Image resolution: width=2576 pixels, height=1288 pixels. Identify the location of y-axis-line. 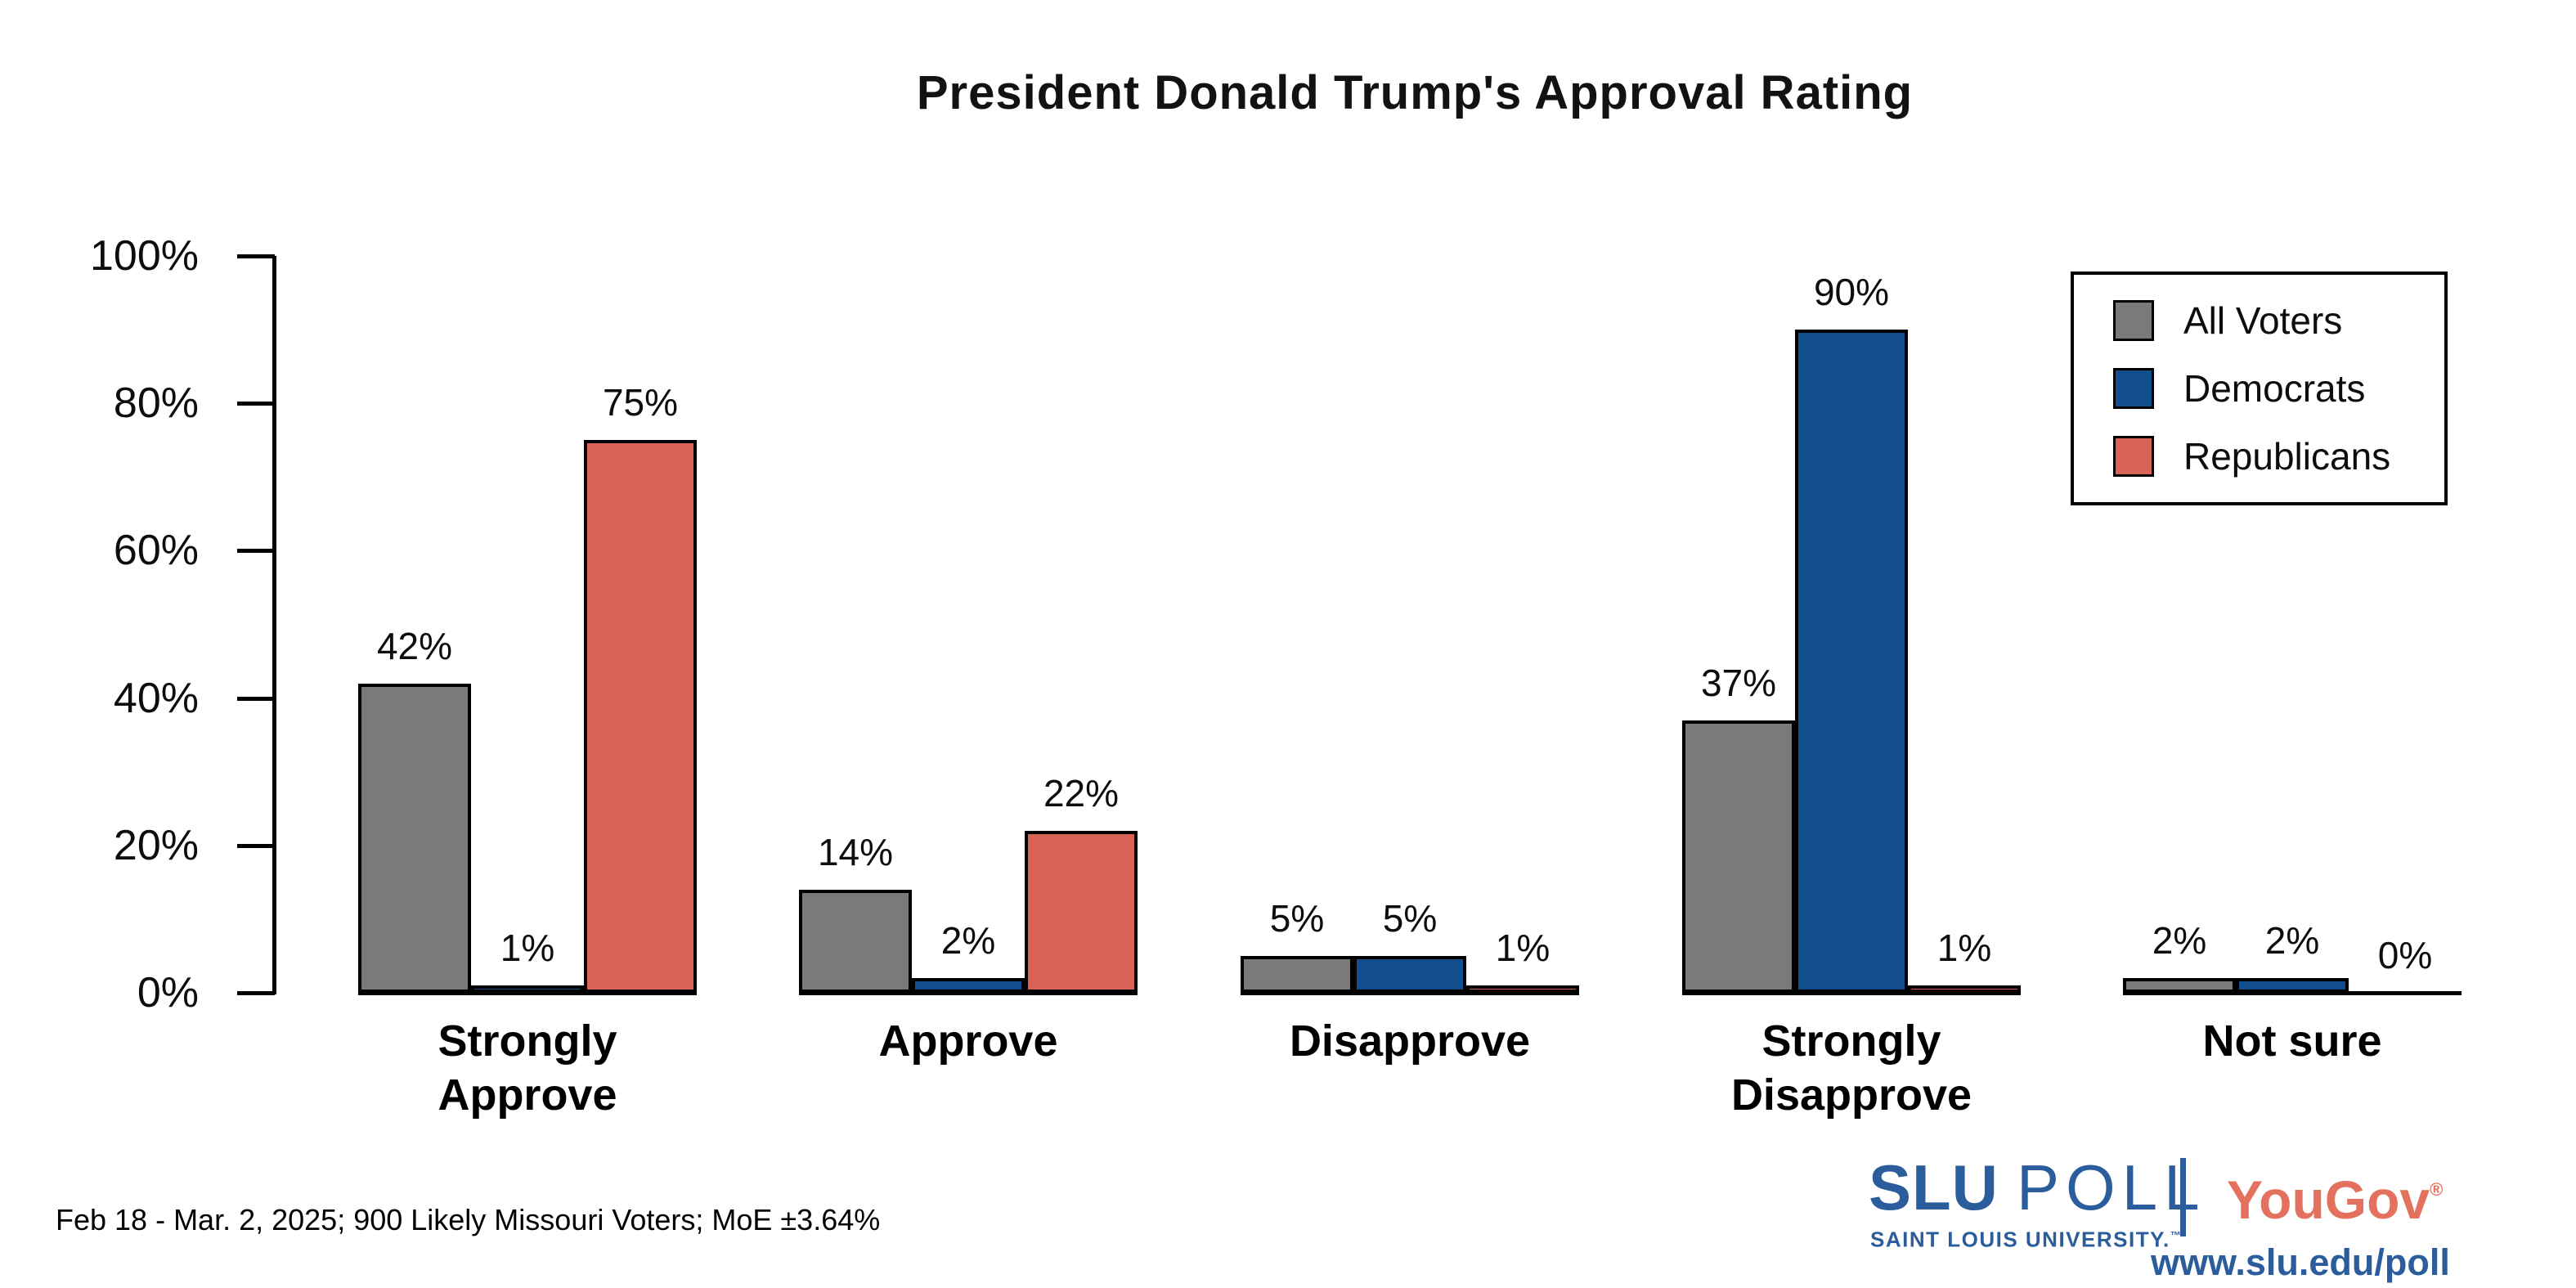
(274, 625).